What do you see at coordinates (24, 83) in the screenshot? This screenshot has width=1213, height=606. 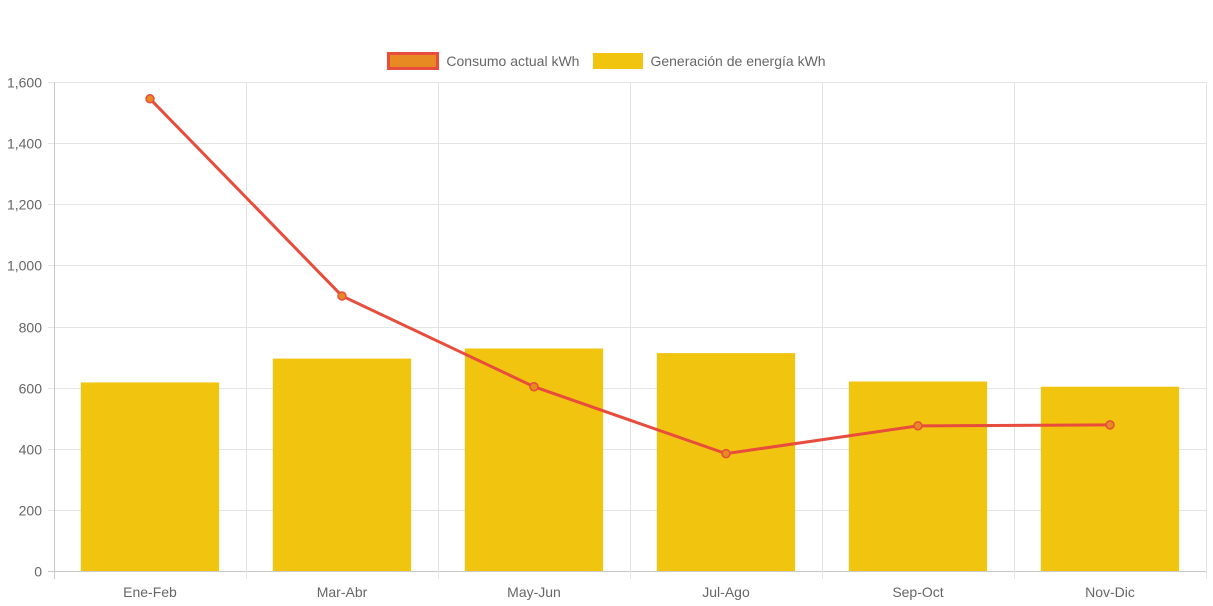 I see `y-tick-label: 1,600` at bounding box center [24, 83].